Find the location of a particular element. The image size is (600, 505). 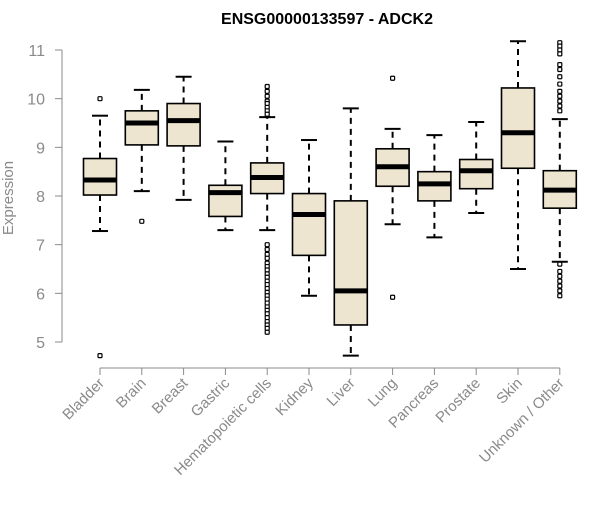

chart-title: ENSG00000133597 - ADCK2 is located at coordinates (327, 19).